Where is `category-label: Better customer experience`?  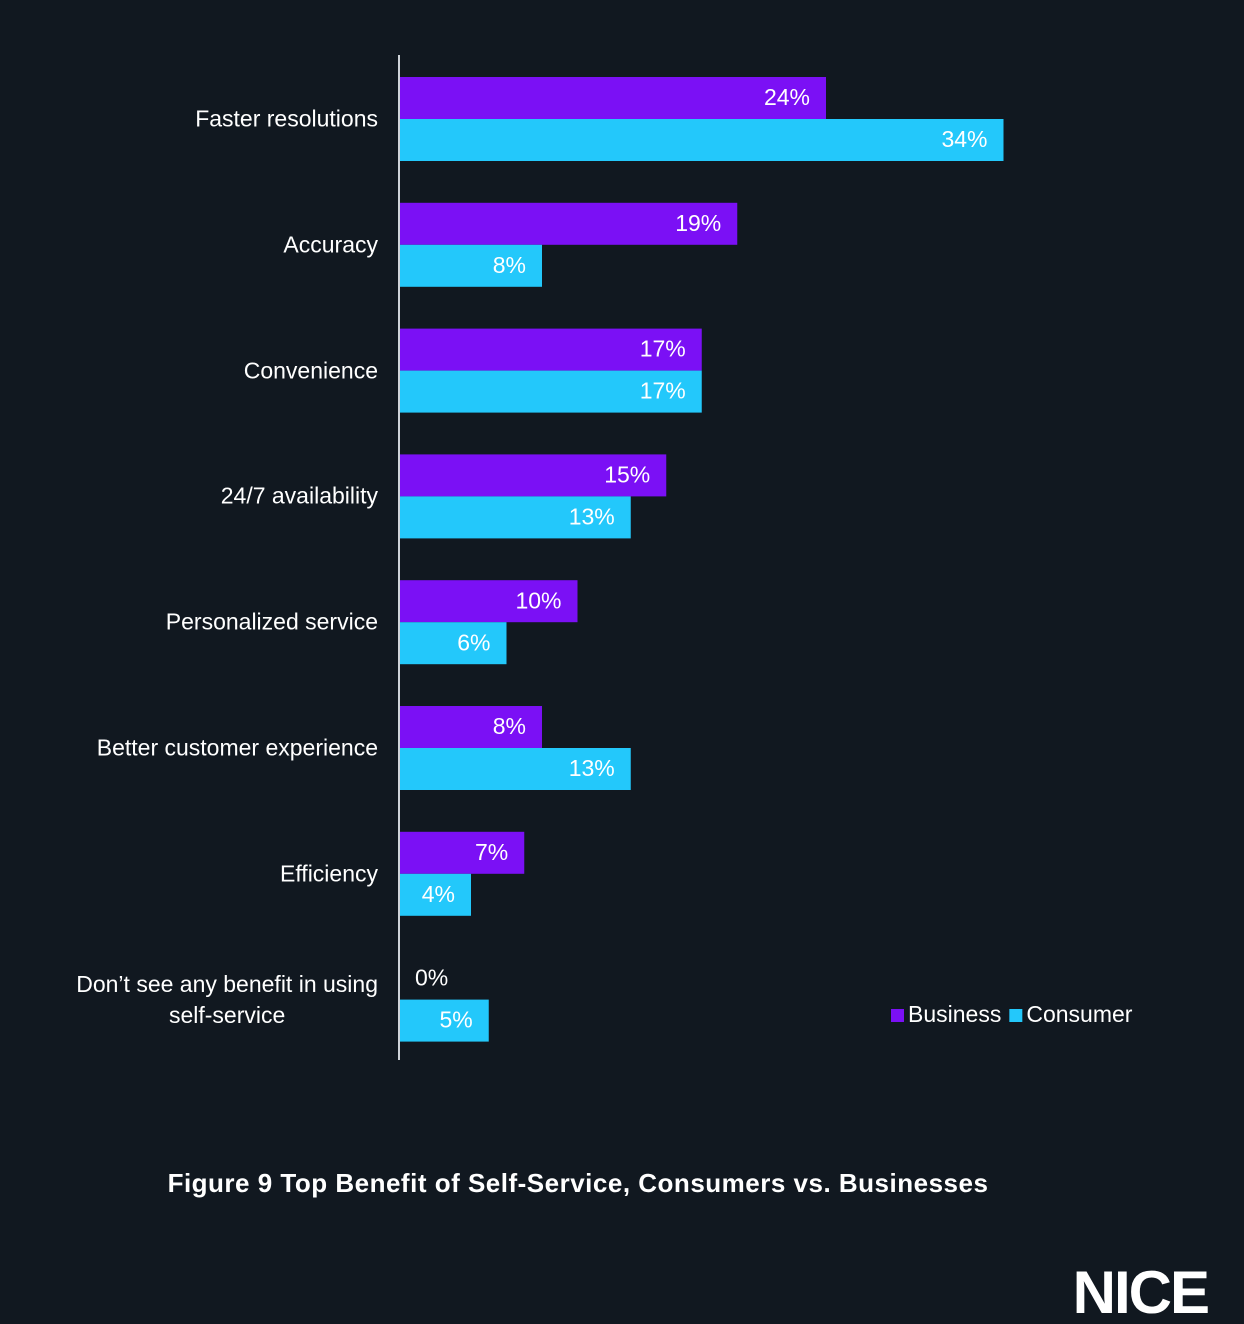 category-label: Better customer experience is located at coordinates (237, 748).